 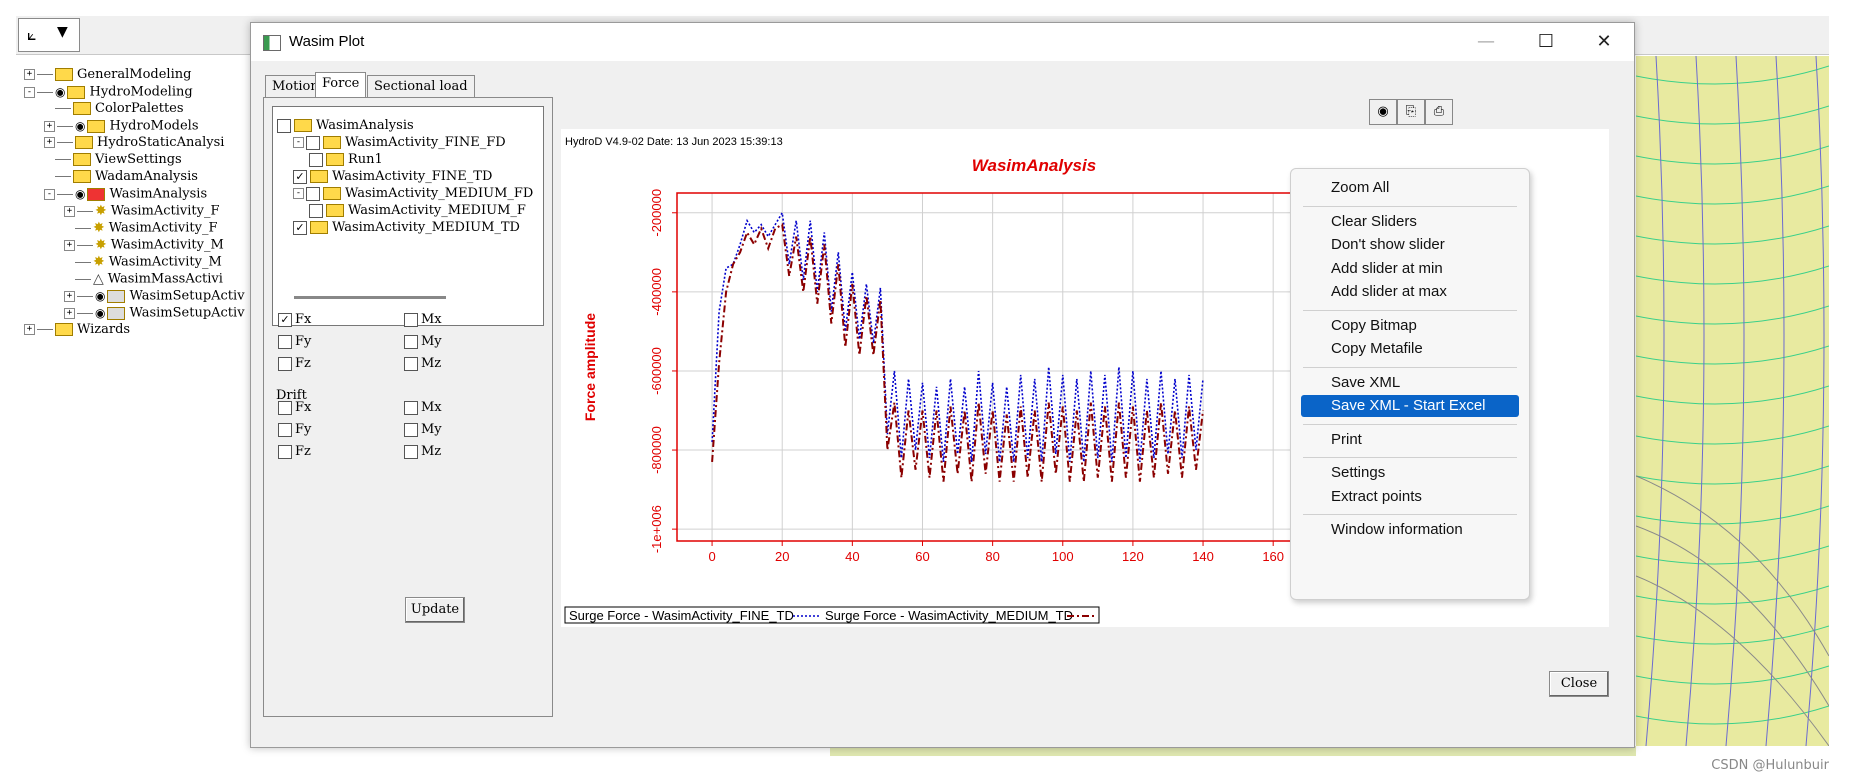 What do you see at coordinates (1358, 472) in the screenshot?
I see `menu-item: Settings` at bounding box center [1358, 472].